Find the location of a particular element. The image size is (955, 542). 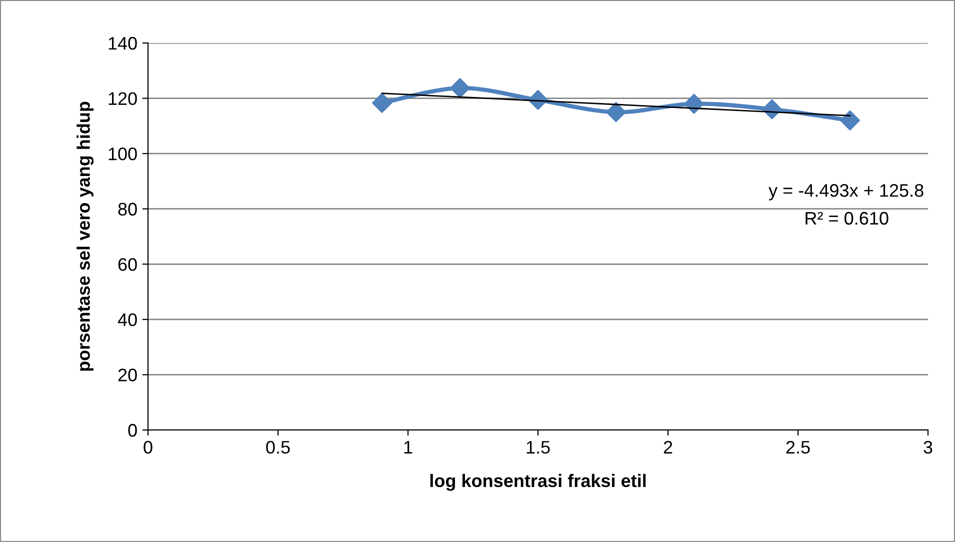

y-tick-label: 0 is located at coordinates (132, 430).